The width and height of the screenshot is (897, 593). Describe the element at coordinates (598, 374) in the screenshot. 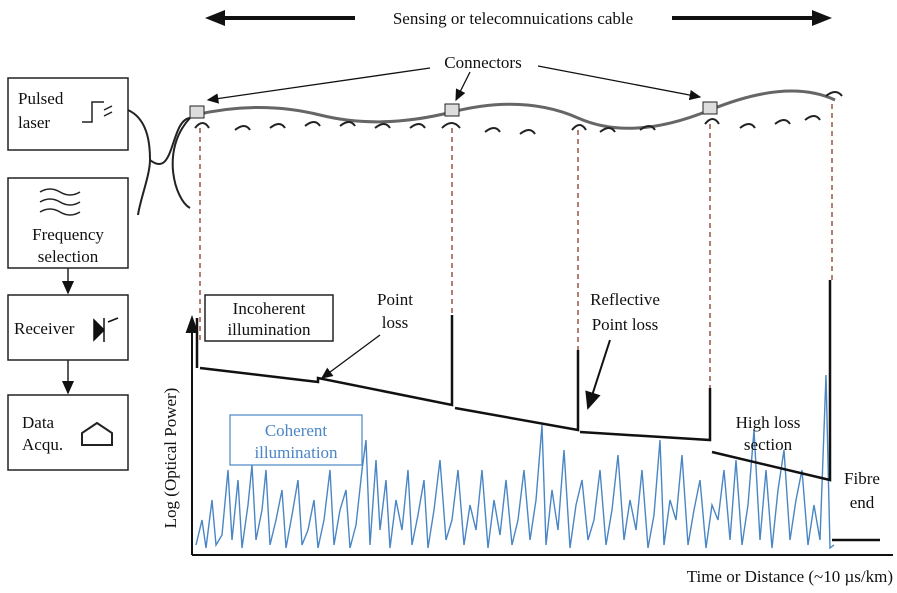

I see `reflective-arrow` at that location.